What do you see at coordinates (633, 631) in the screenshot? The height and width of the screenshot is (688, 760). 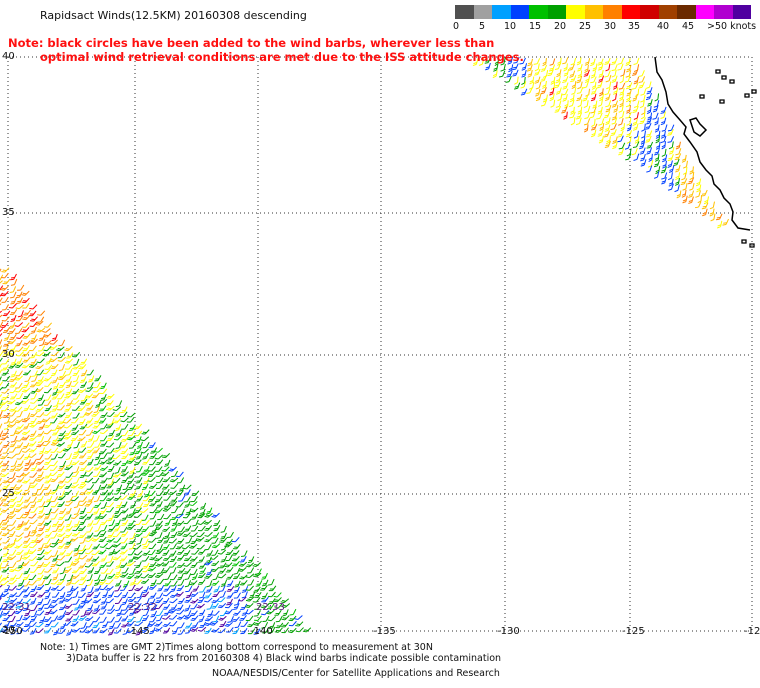 I see `longitude-label: -125` at bounding box center [633, 631].